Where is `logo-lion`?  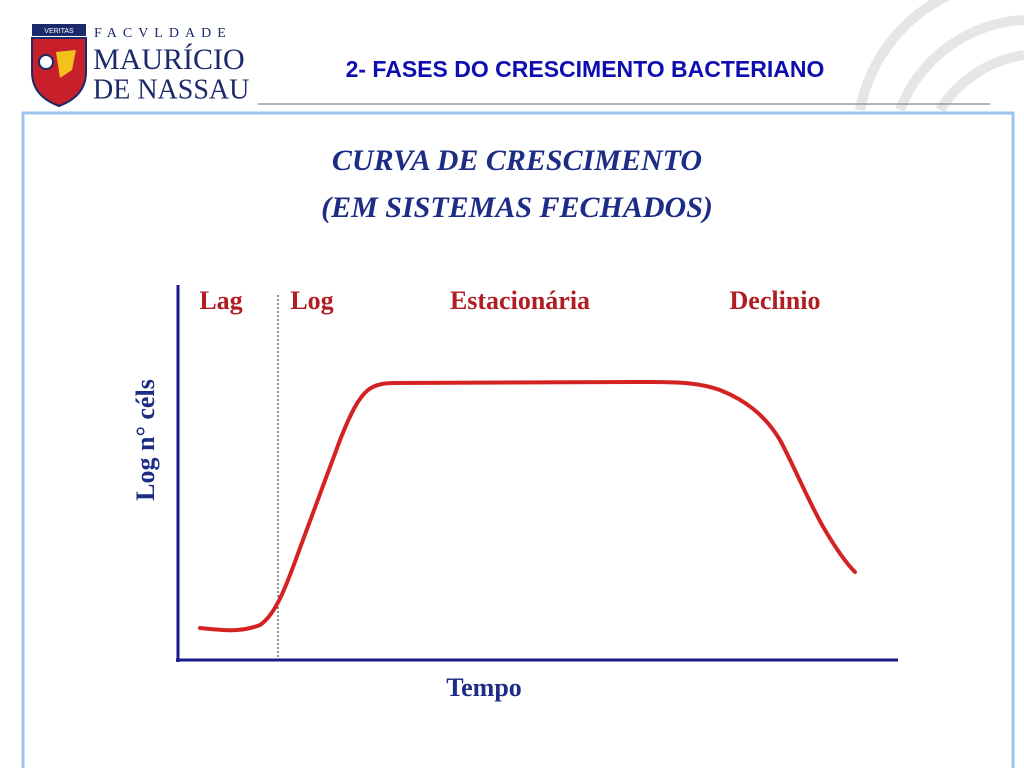 logo-lion is located at coordinates (66, 64).